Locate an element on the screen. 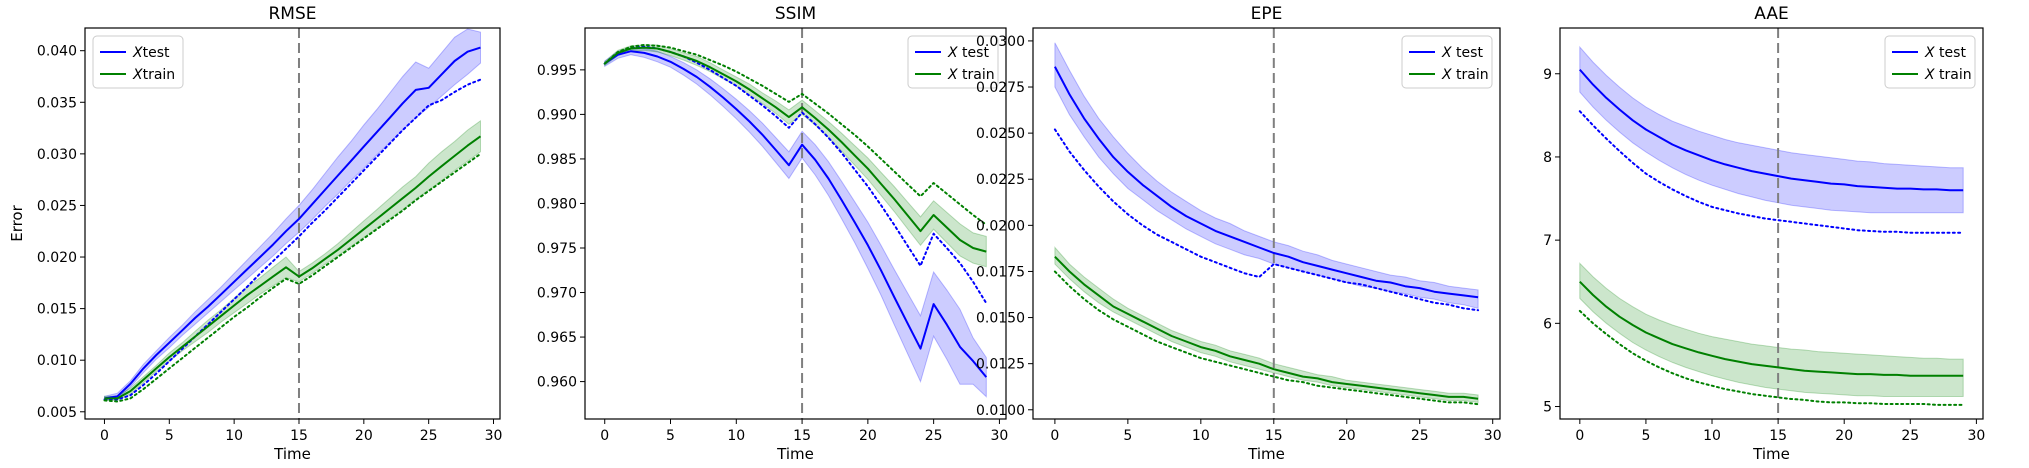 The image size is (2029, 468). y-tick-label: 0.985 is located at coordinates (557, 160).